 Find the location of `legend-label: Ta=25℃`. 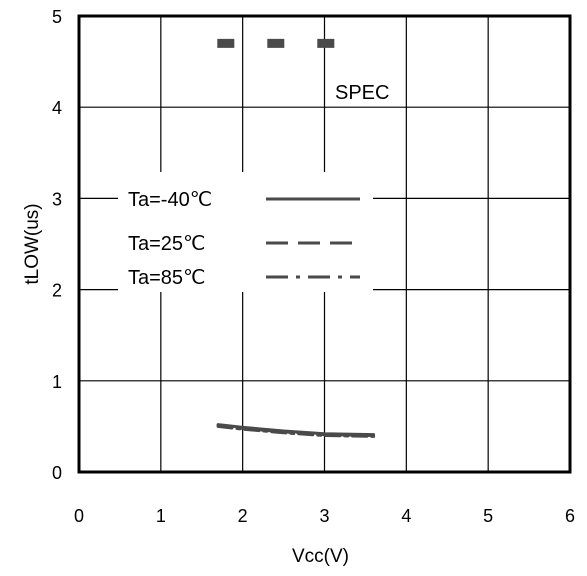

legend-label: Ta=25℃ is located at coordinates (167, 244).